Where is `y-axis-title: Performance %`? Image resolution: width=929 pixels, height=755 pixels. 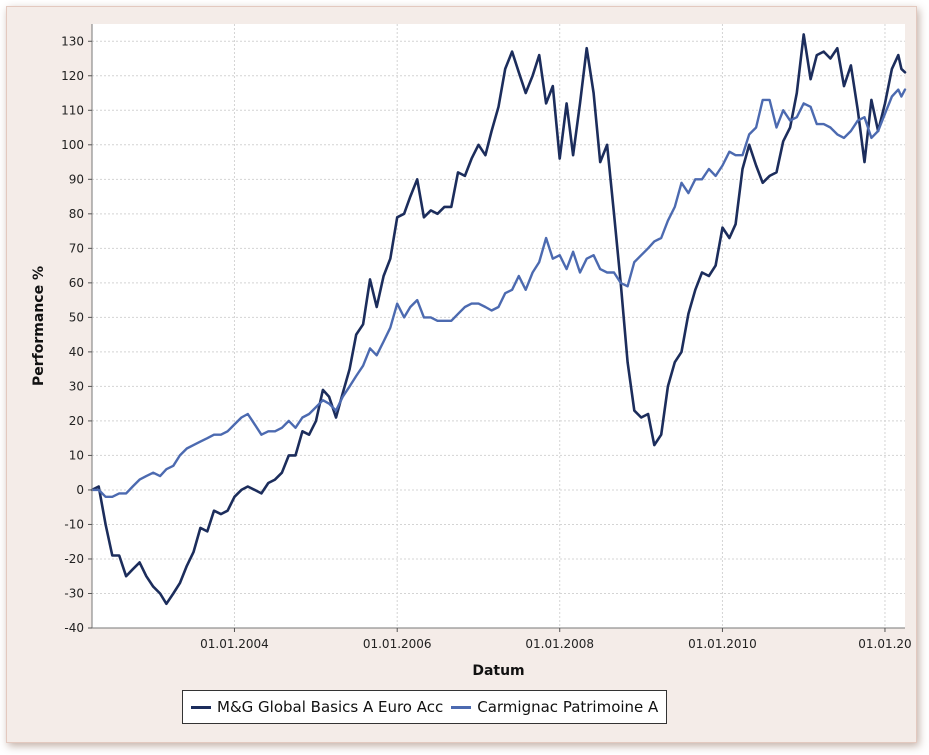 y-axis-title: Performance % is located at coordinates (39, 326).